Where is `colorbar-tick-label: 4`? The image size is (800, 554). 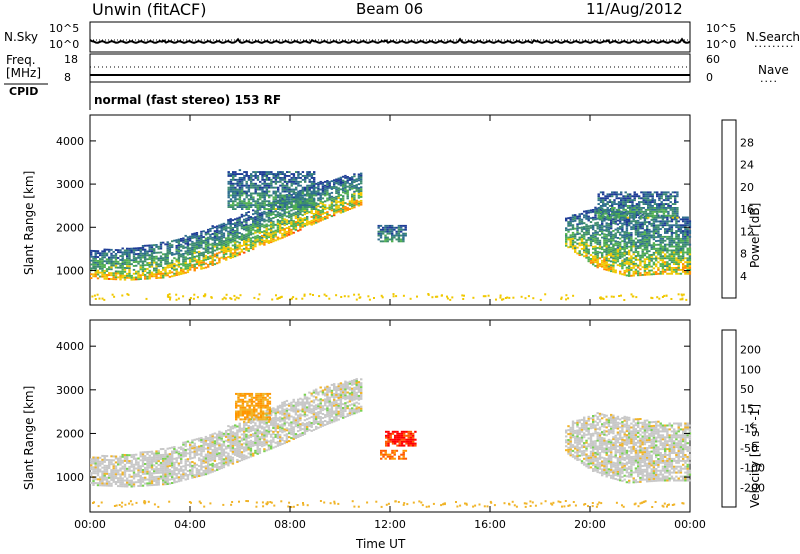 colorbar-tick-label: 4 is located at coordinates (743, 276).